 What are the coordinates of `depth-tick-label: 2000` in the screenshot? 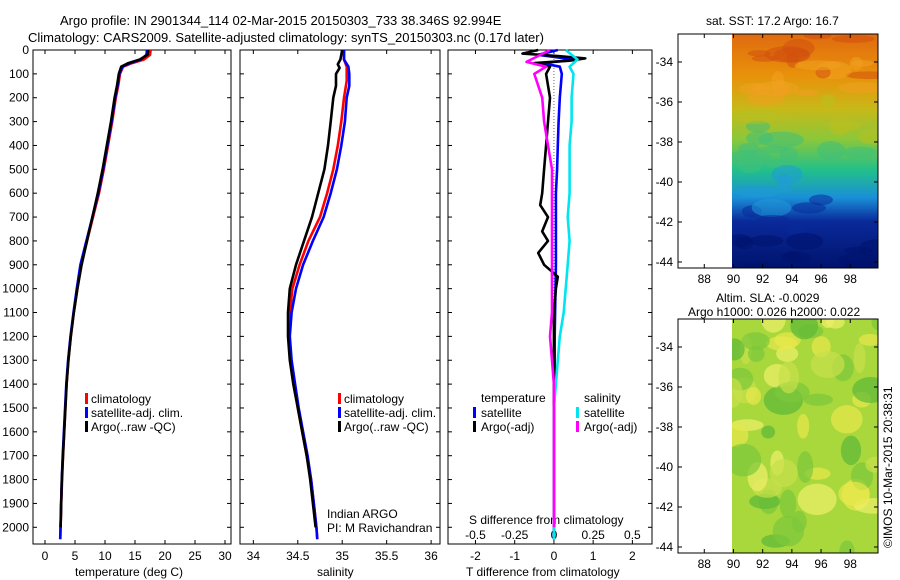 It's located at (15, 527).